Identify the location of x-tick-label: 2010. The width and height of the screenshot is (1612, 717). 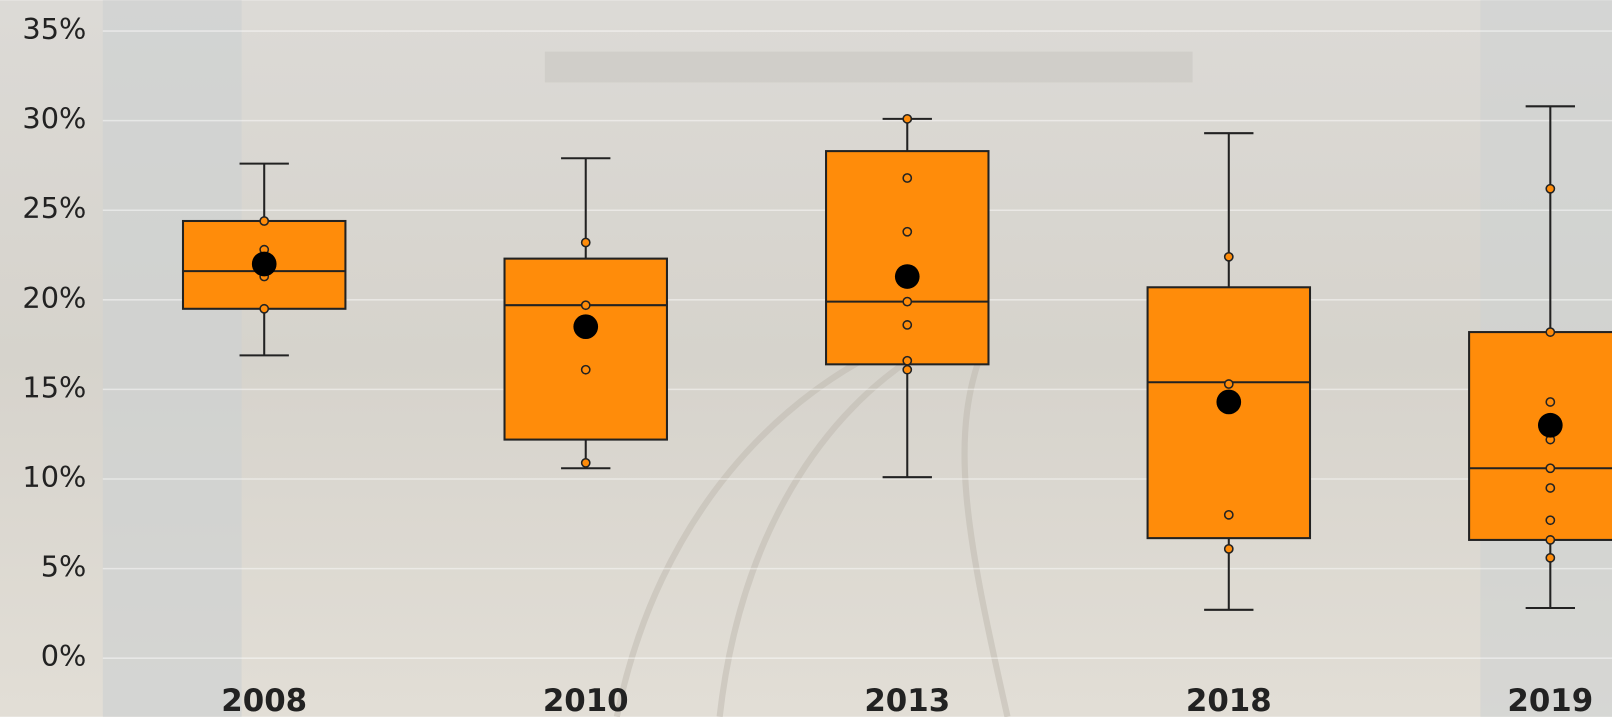
(586, 700).